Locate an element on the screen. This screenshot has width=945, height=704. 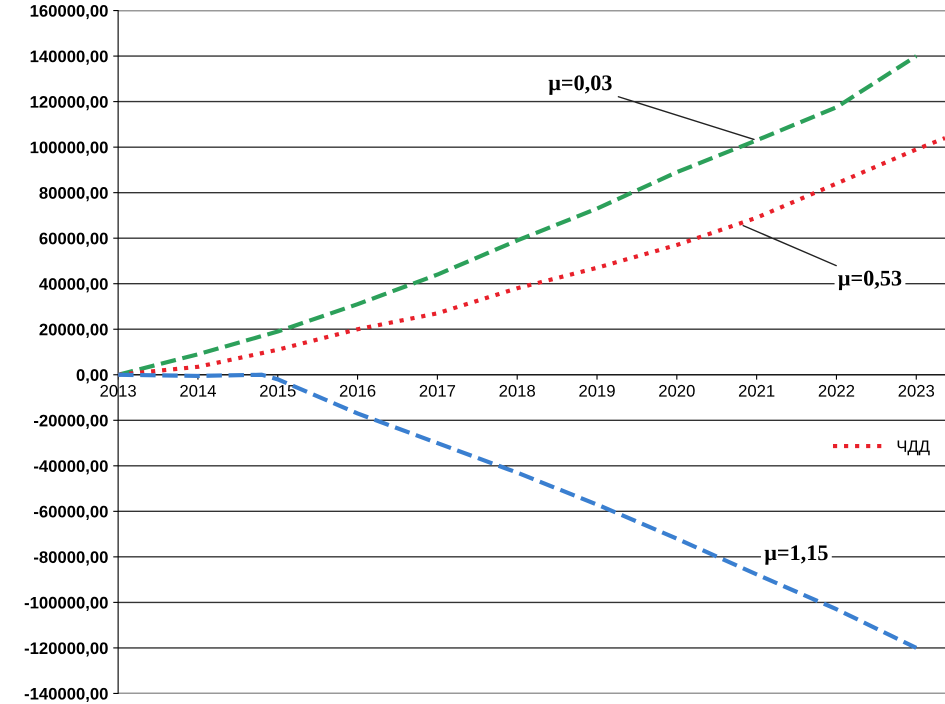
x-tick-label: 2022 is located at coordinates (836, 390).